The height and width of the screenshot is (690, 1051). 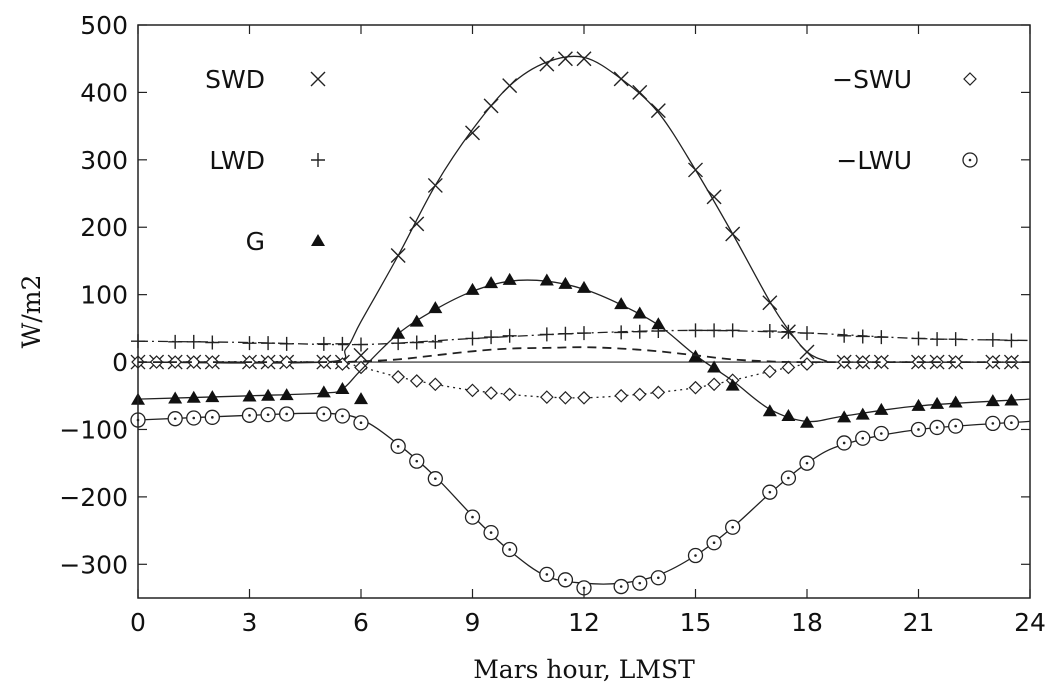 What do you see at coordinates (104, 92) in the screenshot?
I see `y-tick-label: 400` at bounding box center [104, 92].